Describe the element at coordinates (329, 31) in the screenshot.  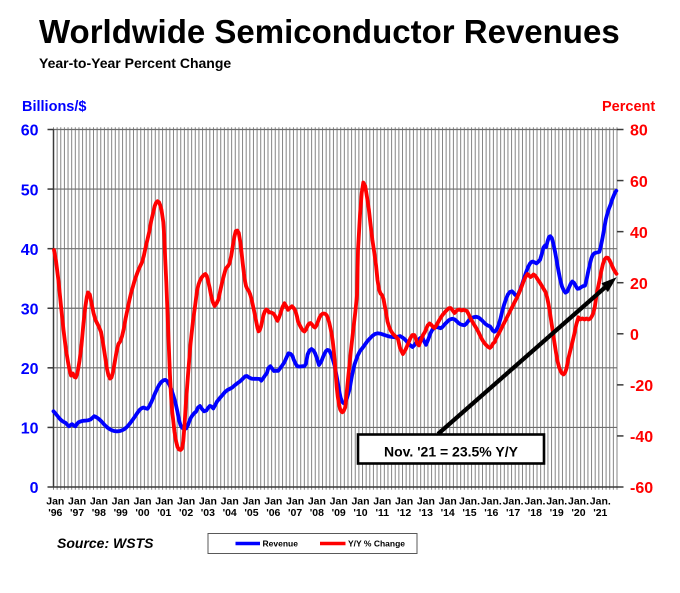
I see `svg-text:Worldwide Semiconductor Revenu: Worldwide Semiconductor Revenues` at that location.